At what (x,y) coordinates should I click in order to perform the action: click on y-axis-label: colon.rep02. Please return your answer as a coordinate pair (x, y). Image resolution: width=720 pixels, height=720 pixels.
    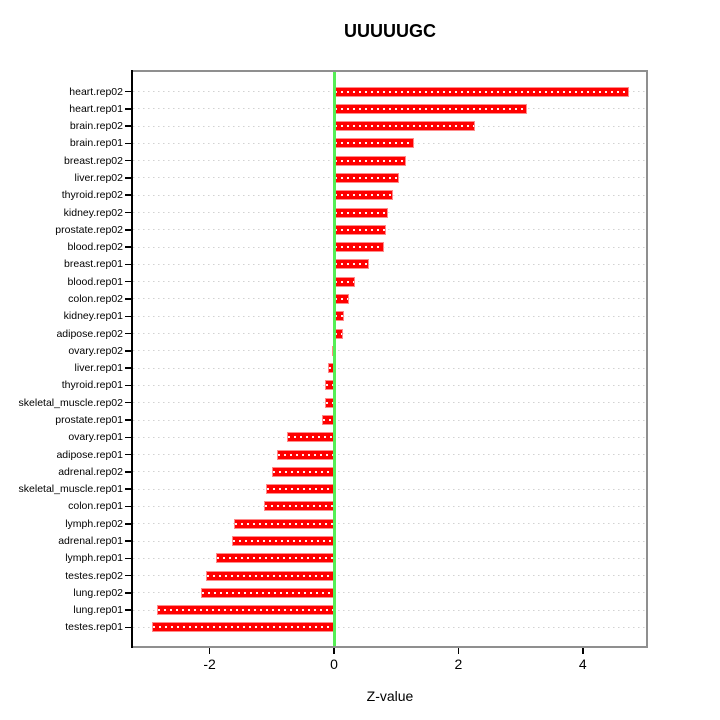
    Looking at the image, I should click on (95, 298).